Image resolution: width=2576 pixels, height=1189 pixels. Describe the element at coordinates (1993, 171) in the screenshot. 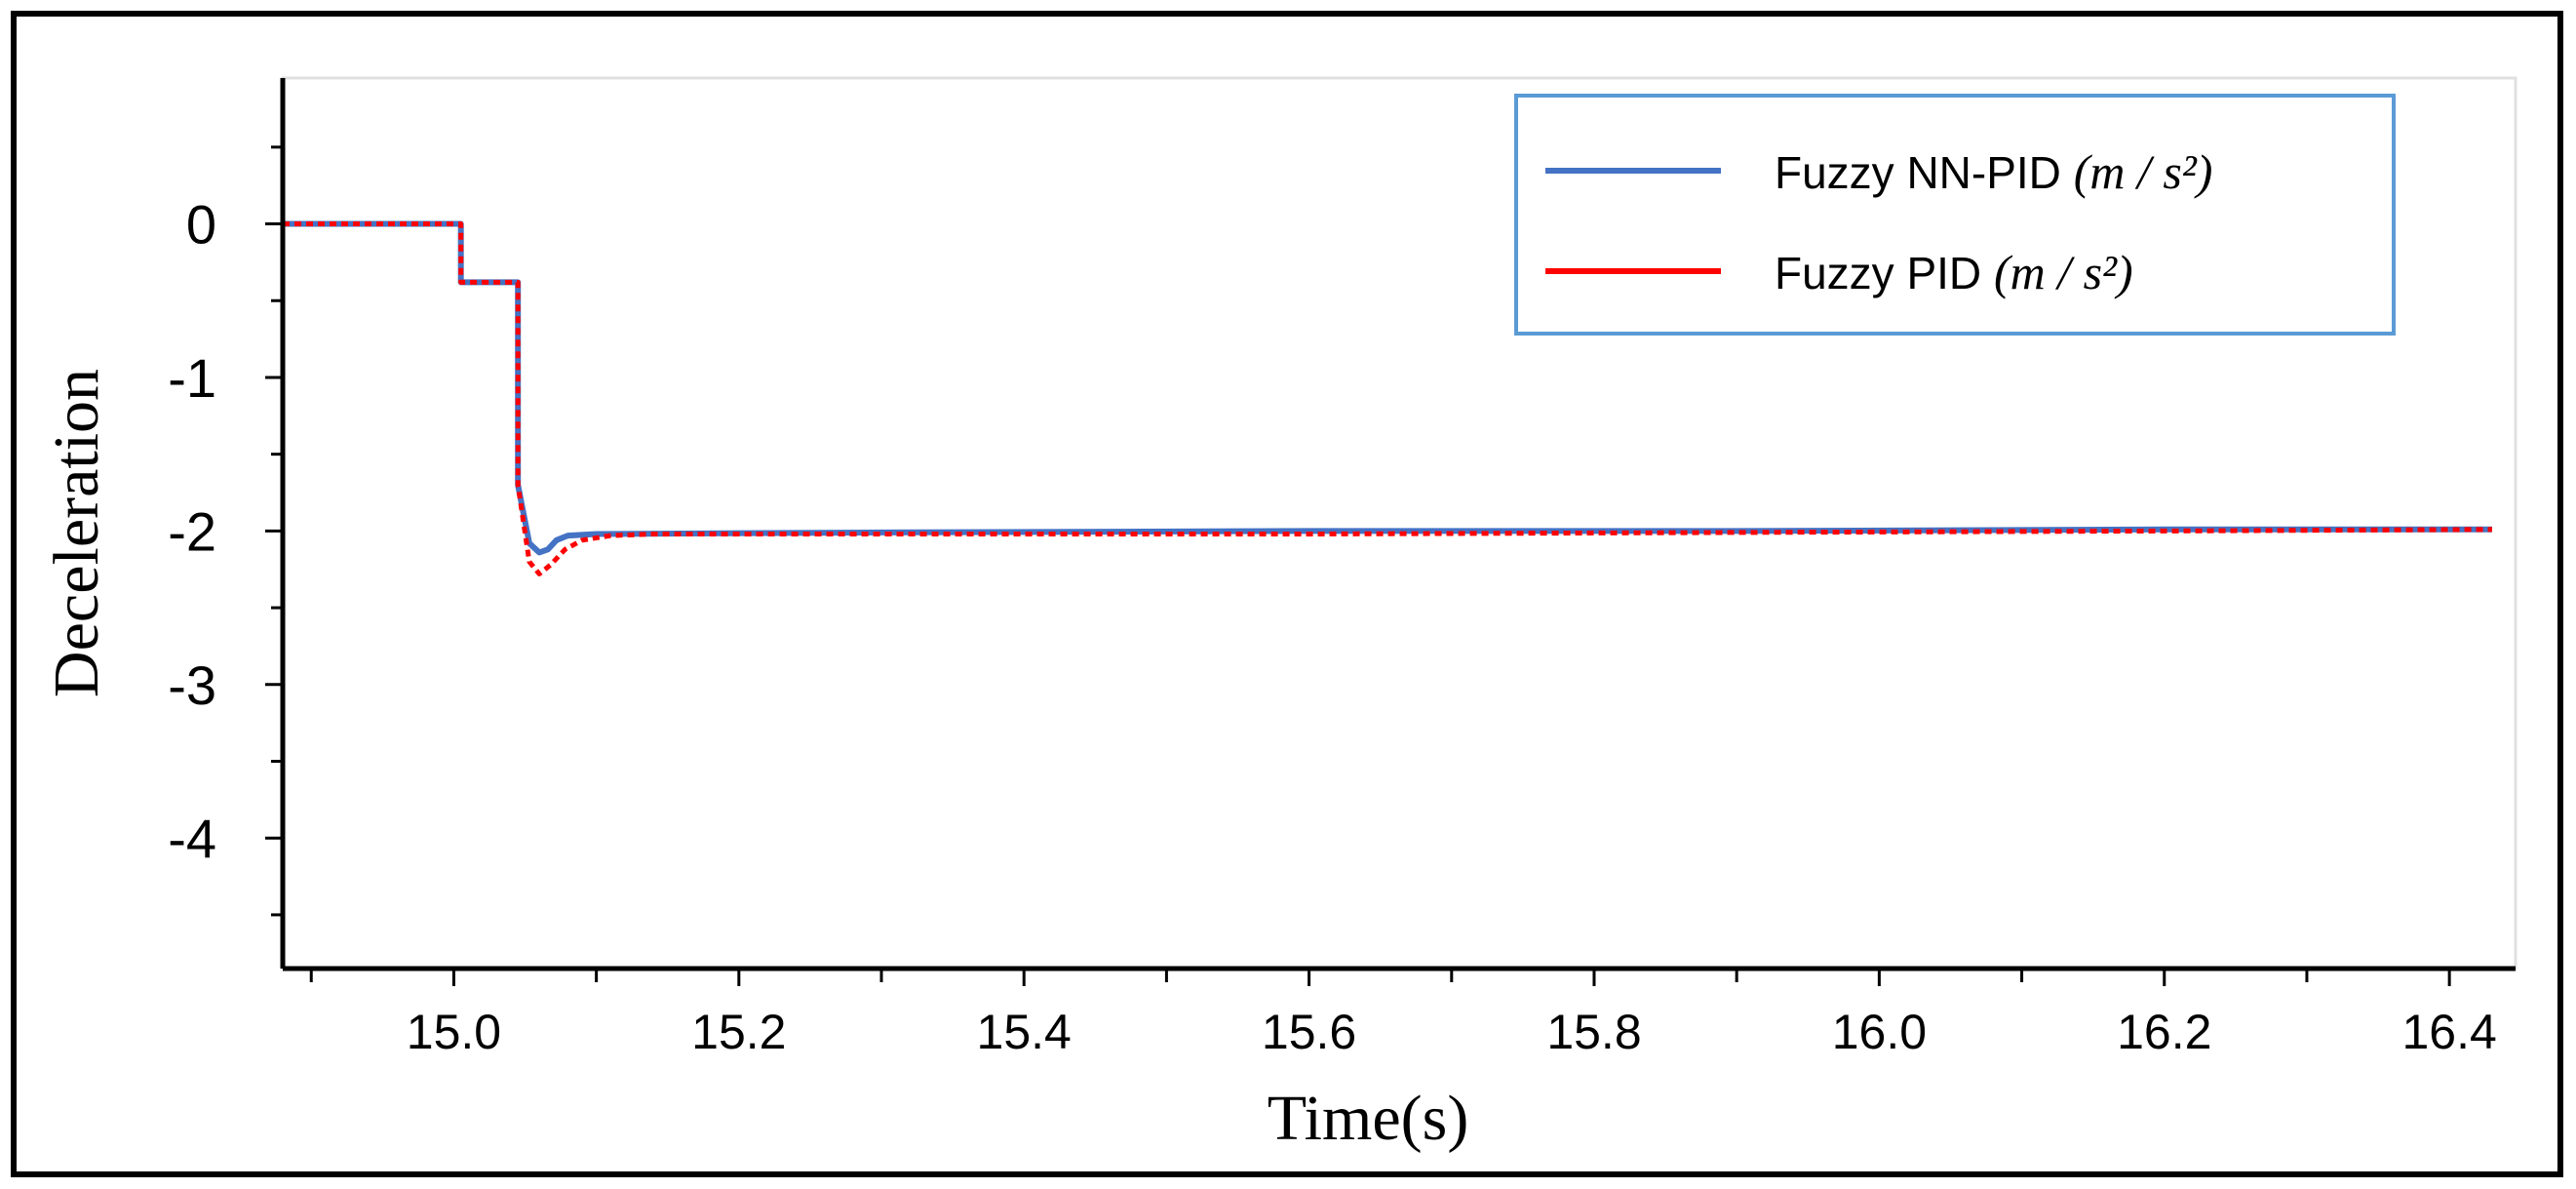

I see `legend-label-0: Fuzzy NN-PID (m / s²)` at that location.